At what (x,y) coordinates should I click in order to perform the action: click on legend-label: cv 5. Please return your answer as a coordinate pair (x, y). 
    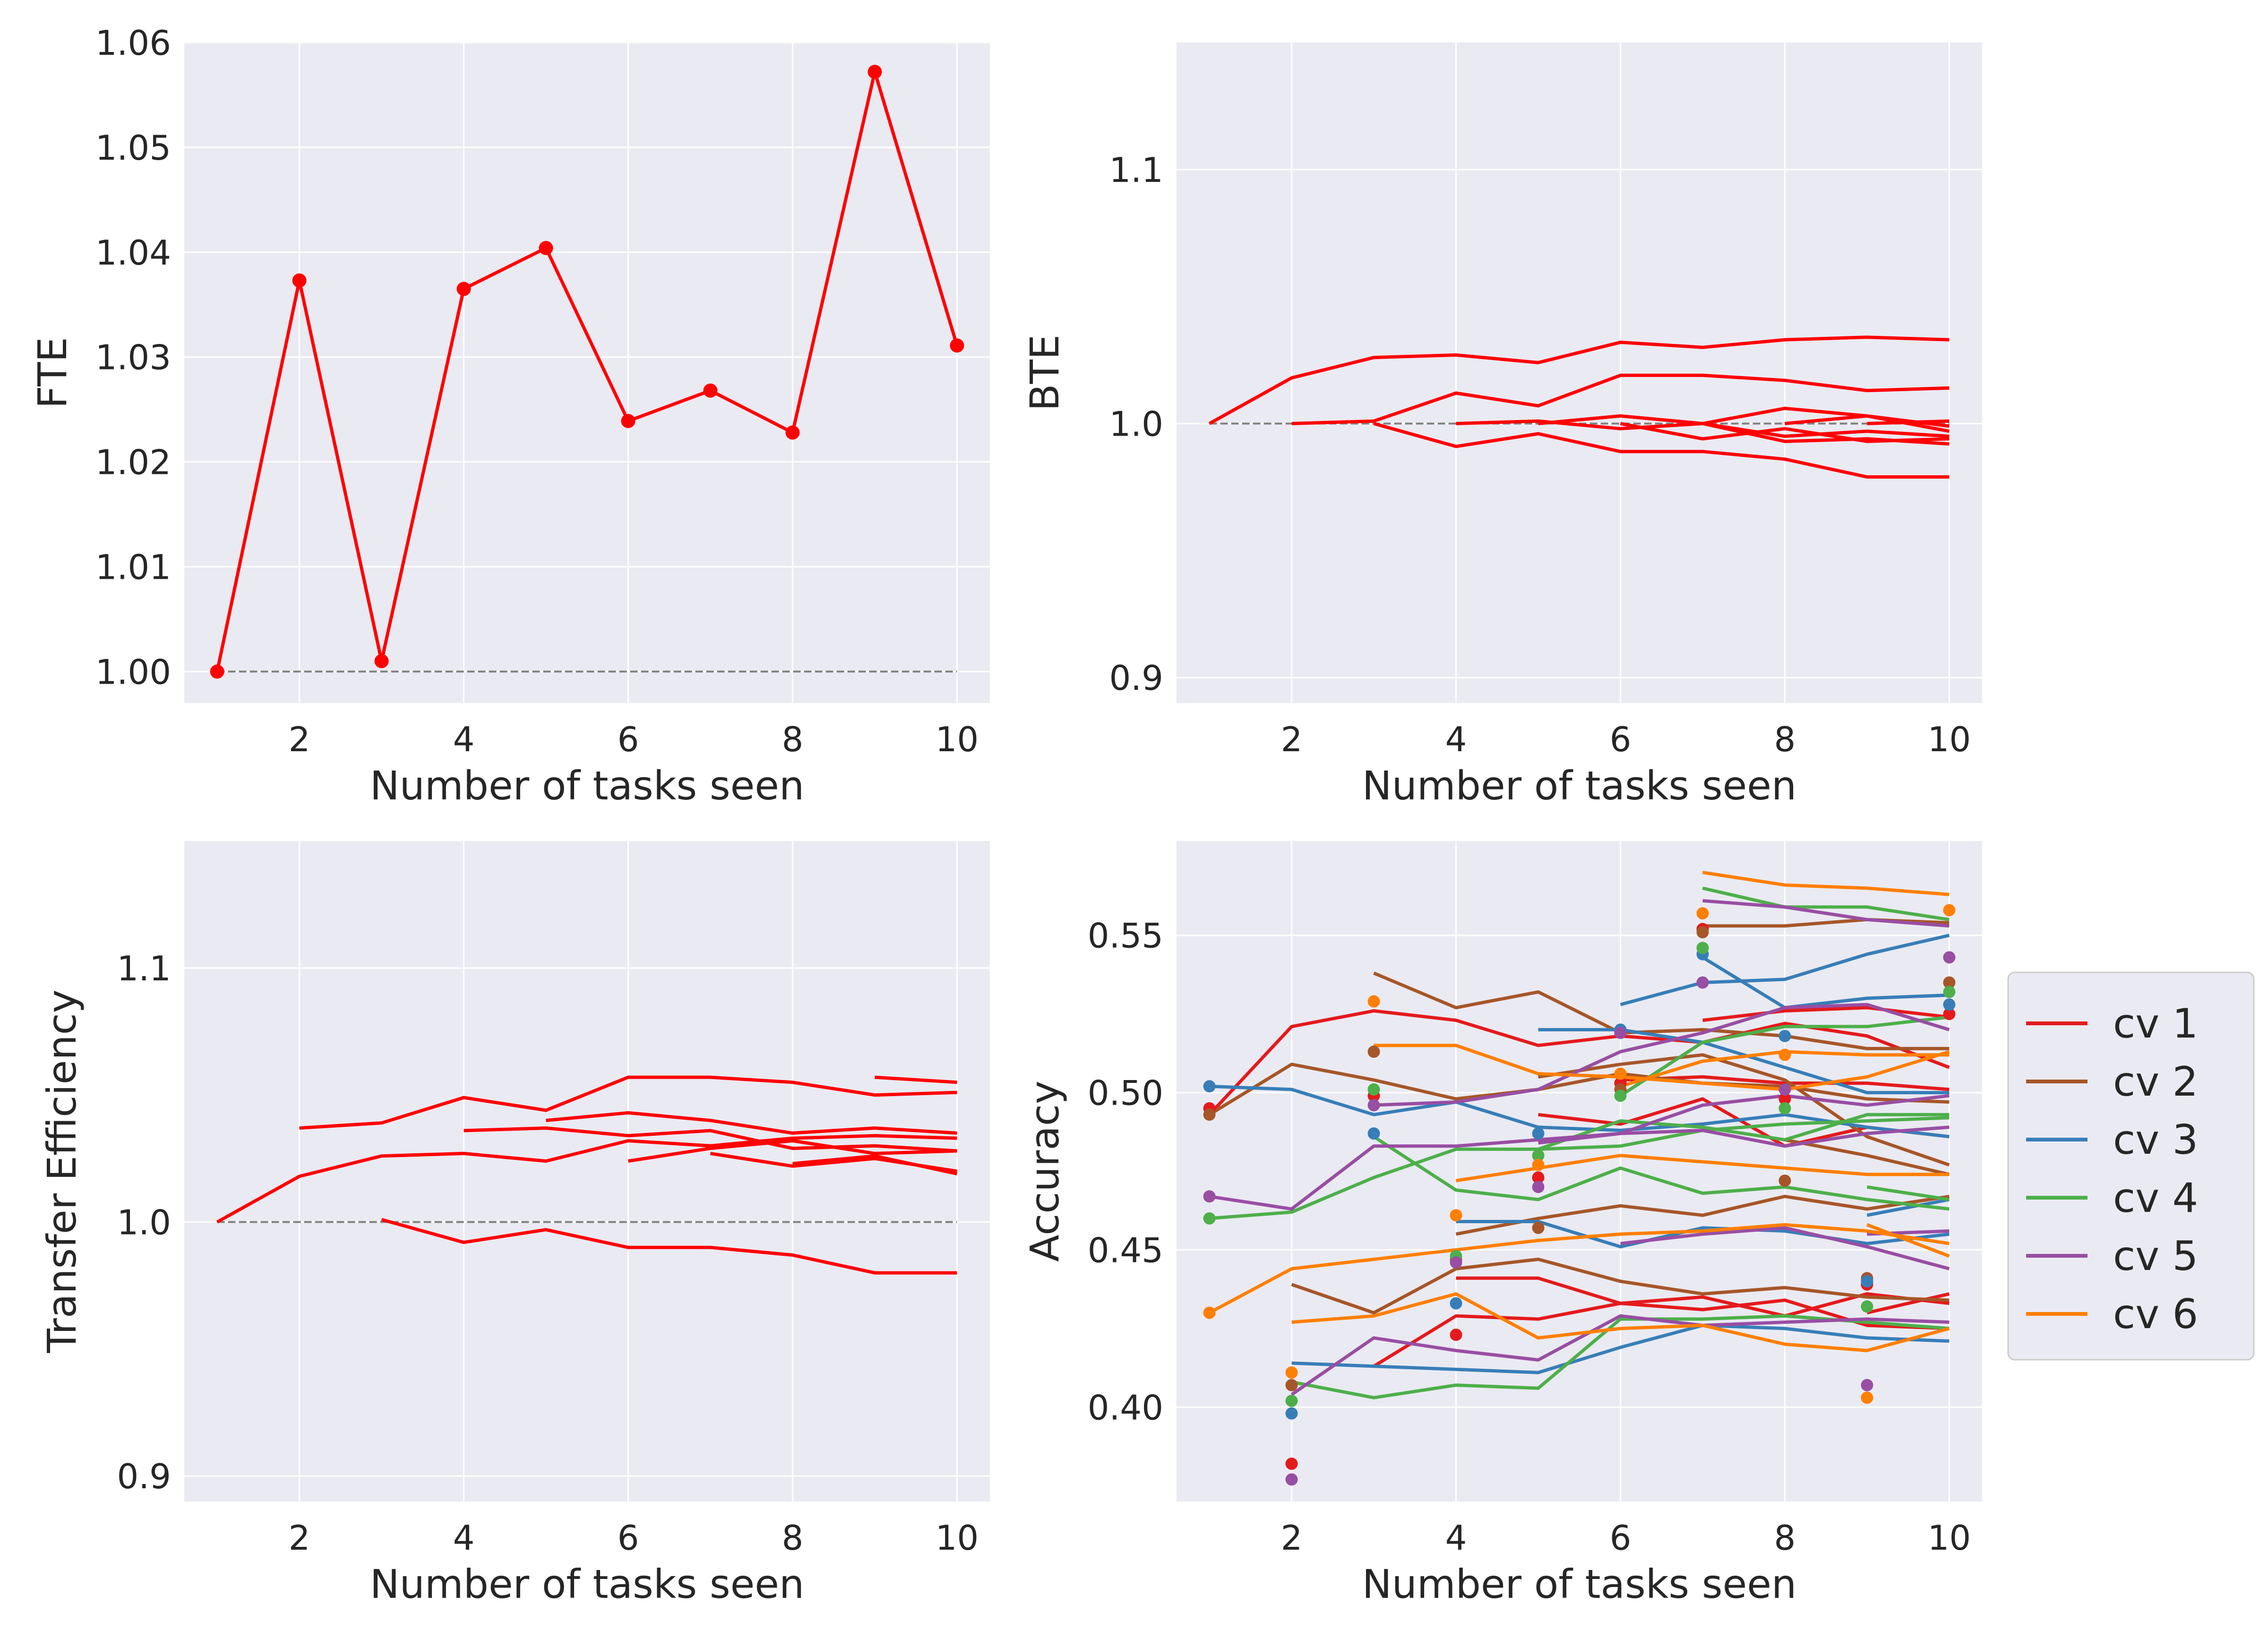
    Looking at the image, I should click on (2155, 1257).